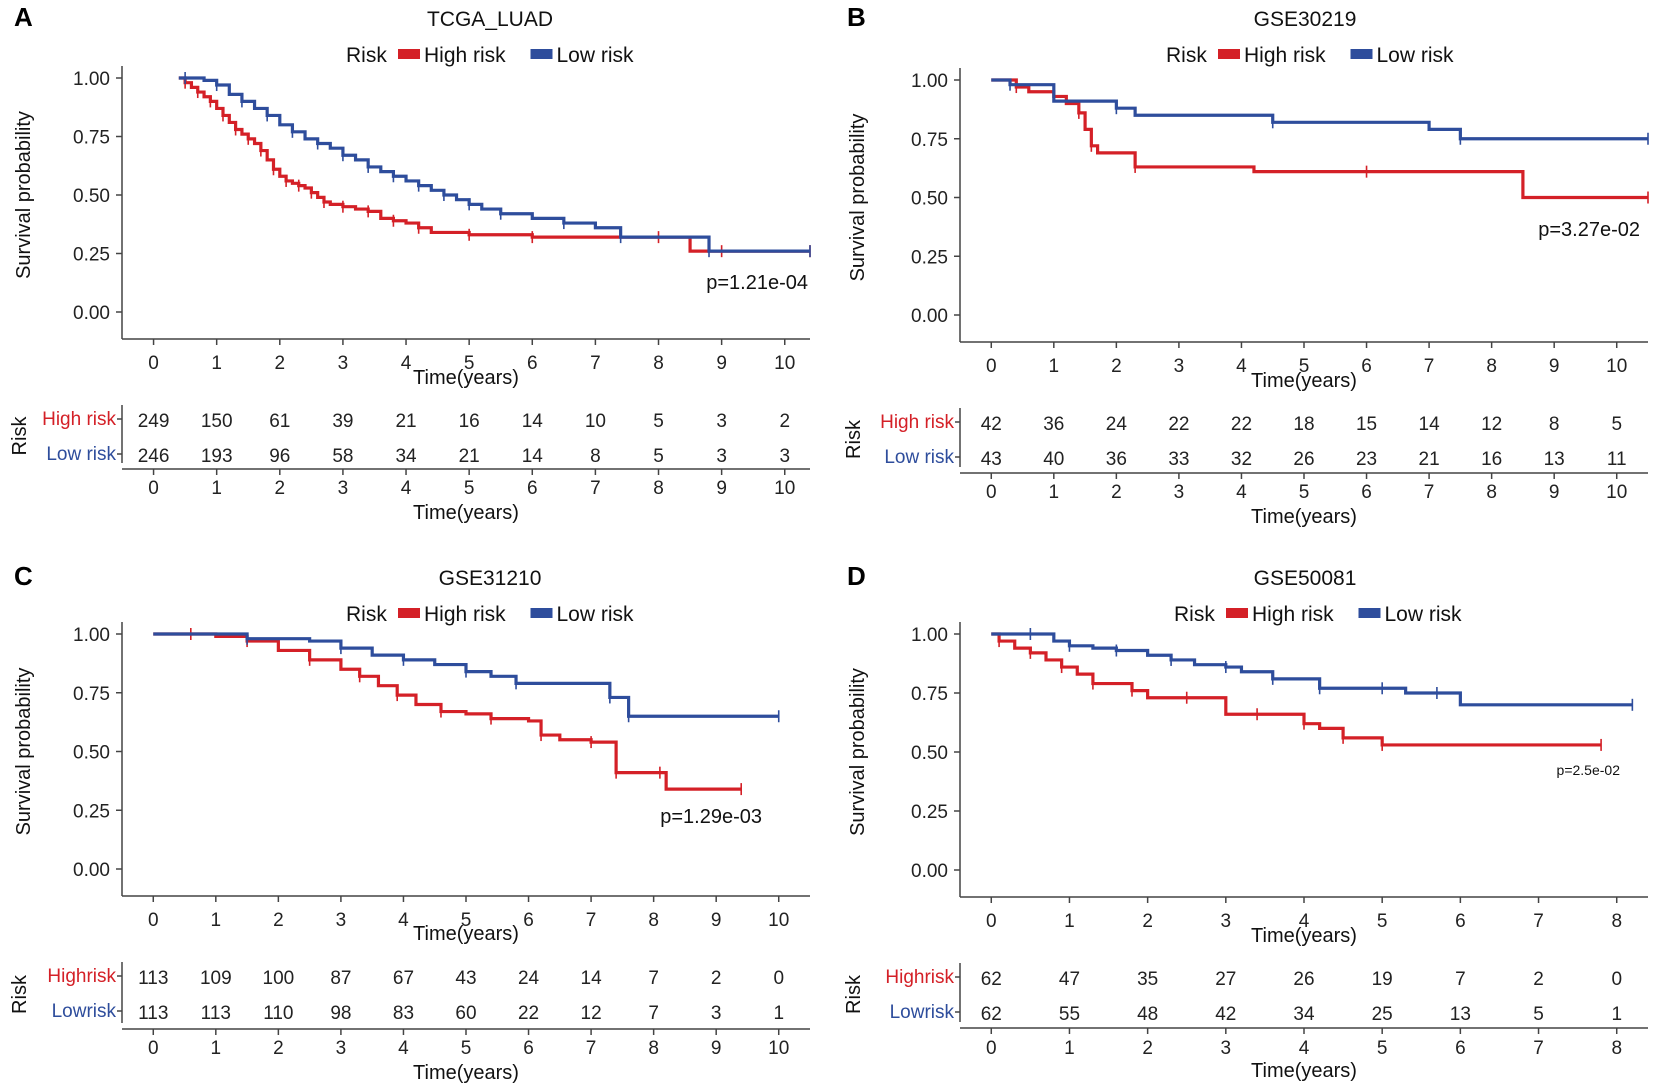  Describe the element at coordinates (466, 1073) in the screenshot. I see `risk-table-x-axis-label: Time(years)` at that location.